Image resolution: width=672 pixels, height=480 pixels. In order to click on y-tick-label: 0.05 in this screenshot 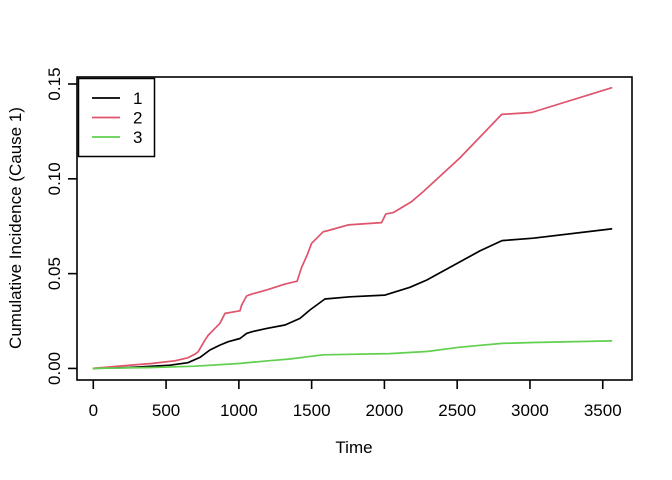, I will do `click(54, 273)`.